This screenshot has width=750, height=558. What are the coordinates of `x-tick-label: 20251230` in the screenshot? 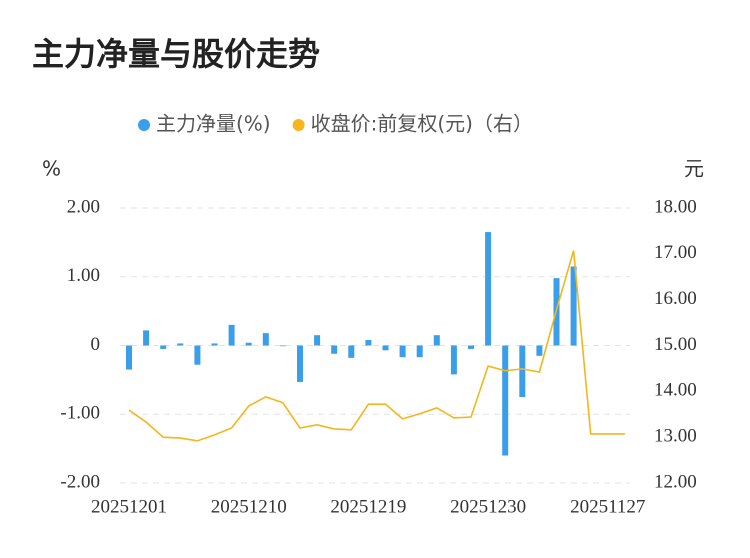 It's located at (488, 506).